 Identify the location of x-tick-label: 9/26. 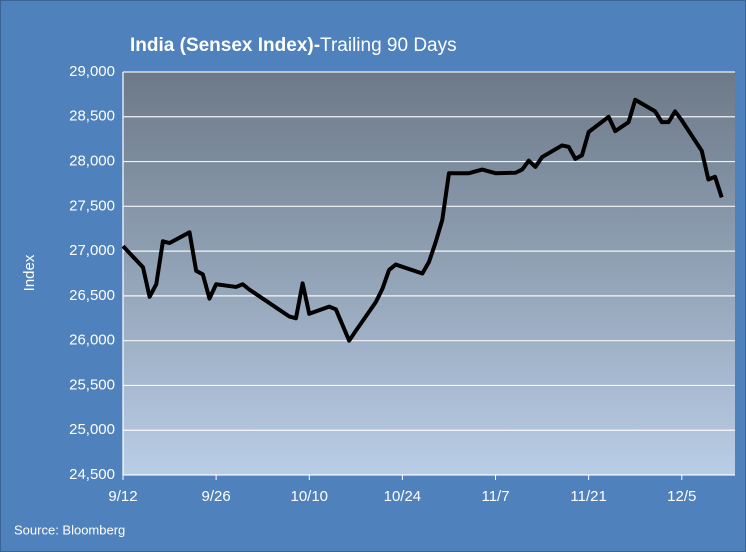
(216, 496).